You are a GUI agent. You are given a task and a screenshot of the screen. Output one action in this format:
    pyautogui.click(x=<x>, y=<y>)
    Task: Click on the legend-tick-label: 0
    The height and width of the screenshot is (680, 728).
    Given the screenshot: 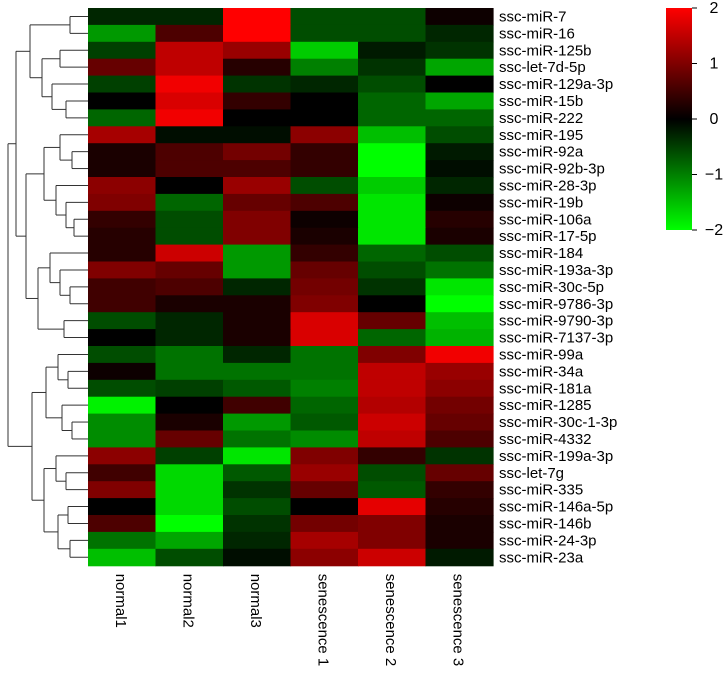 What is the action you would take?
    pyautogui.click(x=714, y=119)
    